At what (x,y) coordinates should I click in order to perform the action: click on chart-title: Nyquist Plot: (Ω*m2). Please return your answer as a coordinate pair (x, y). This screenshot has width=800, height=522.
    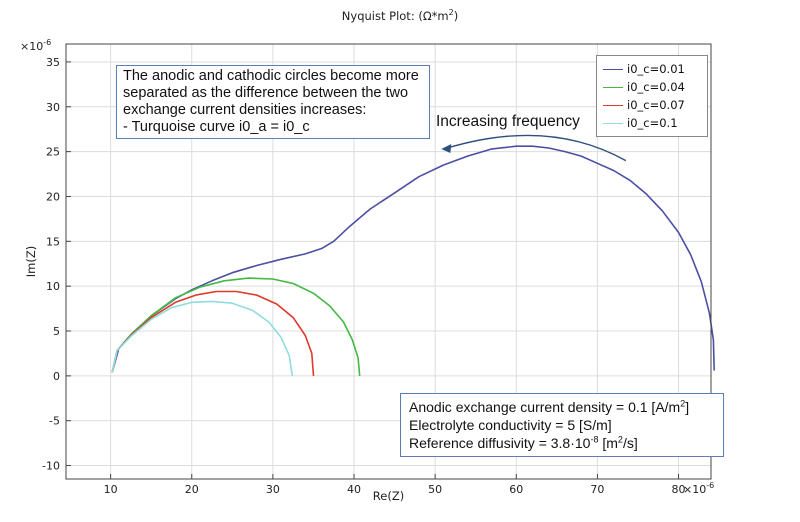
    Looking at the image, I should click on (400, 15).